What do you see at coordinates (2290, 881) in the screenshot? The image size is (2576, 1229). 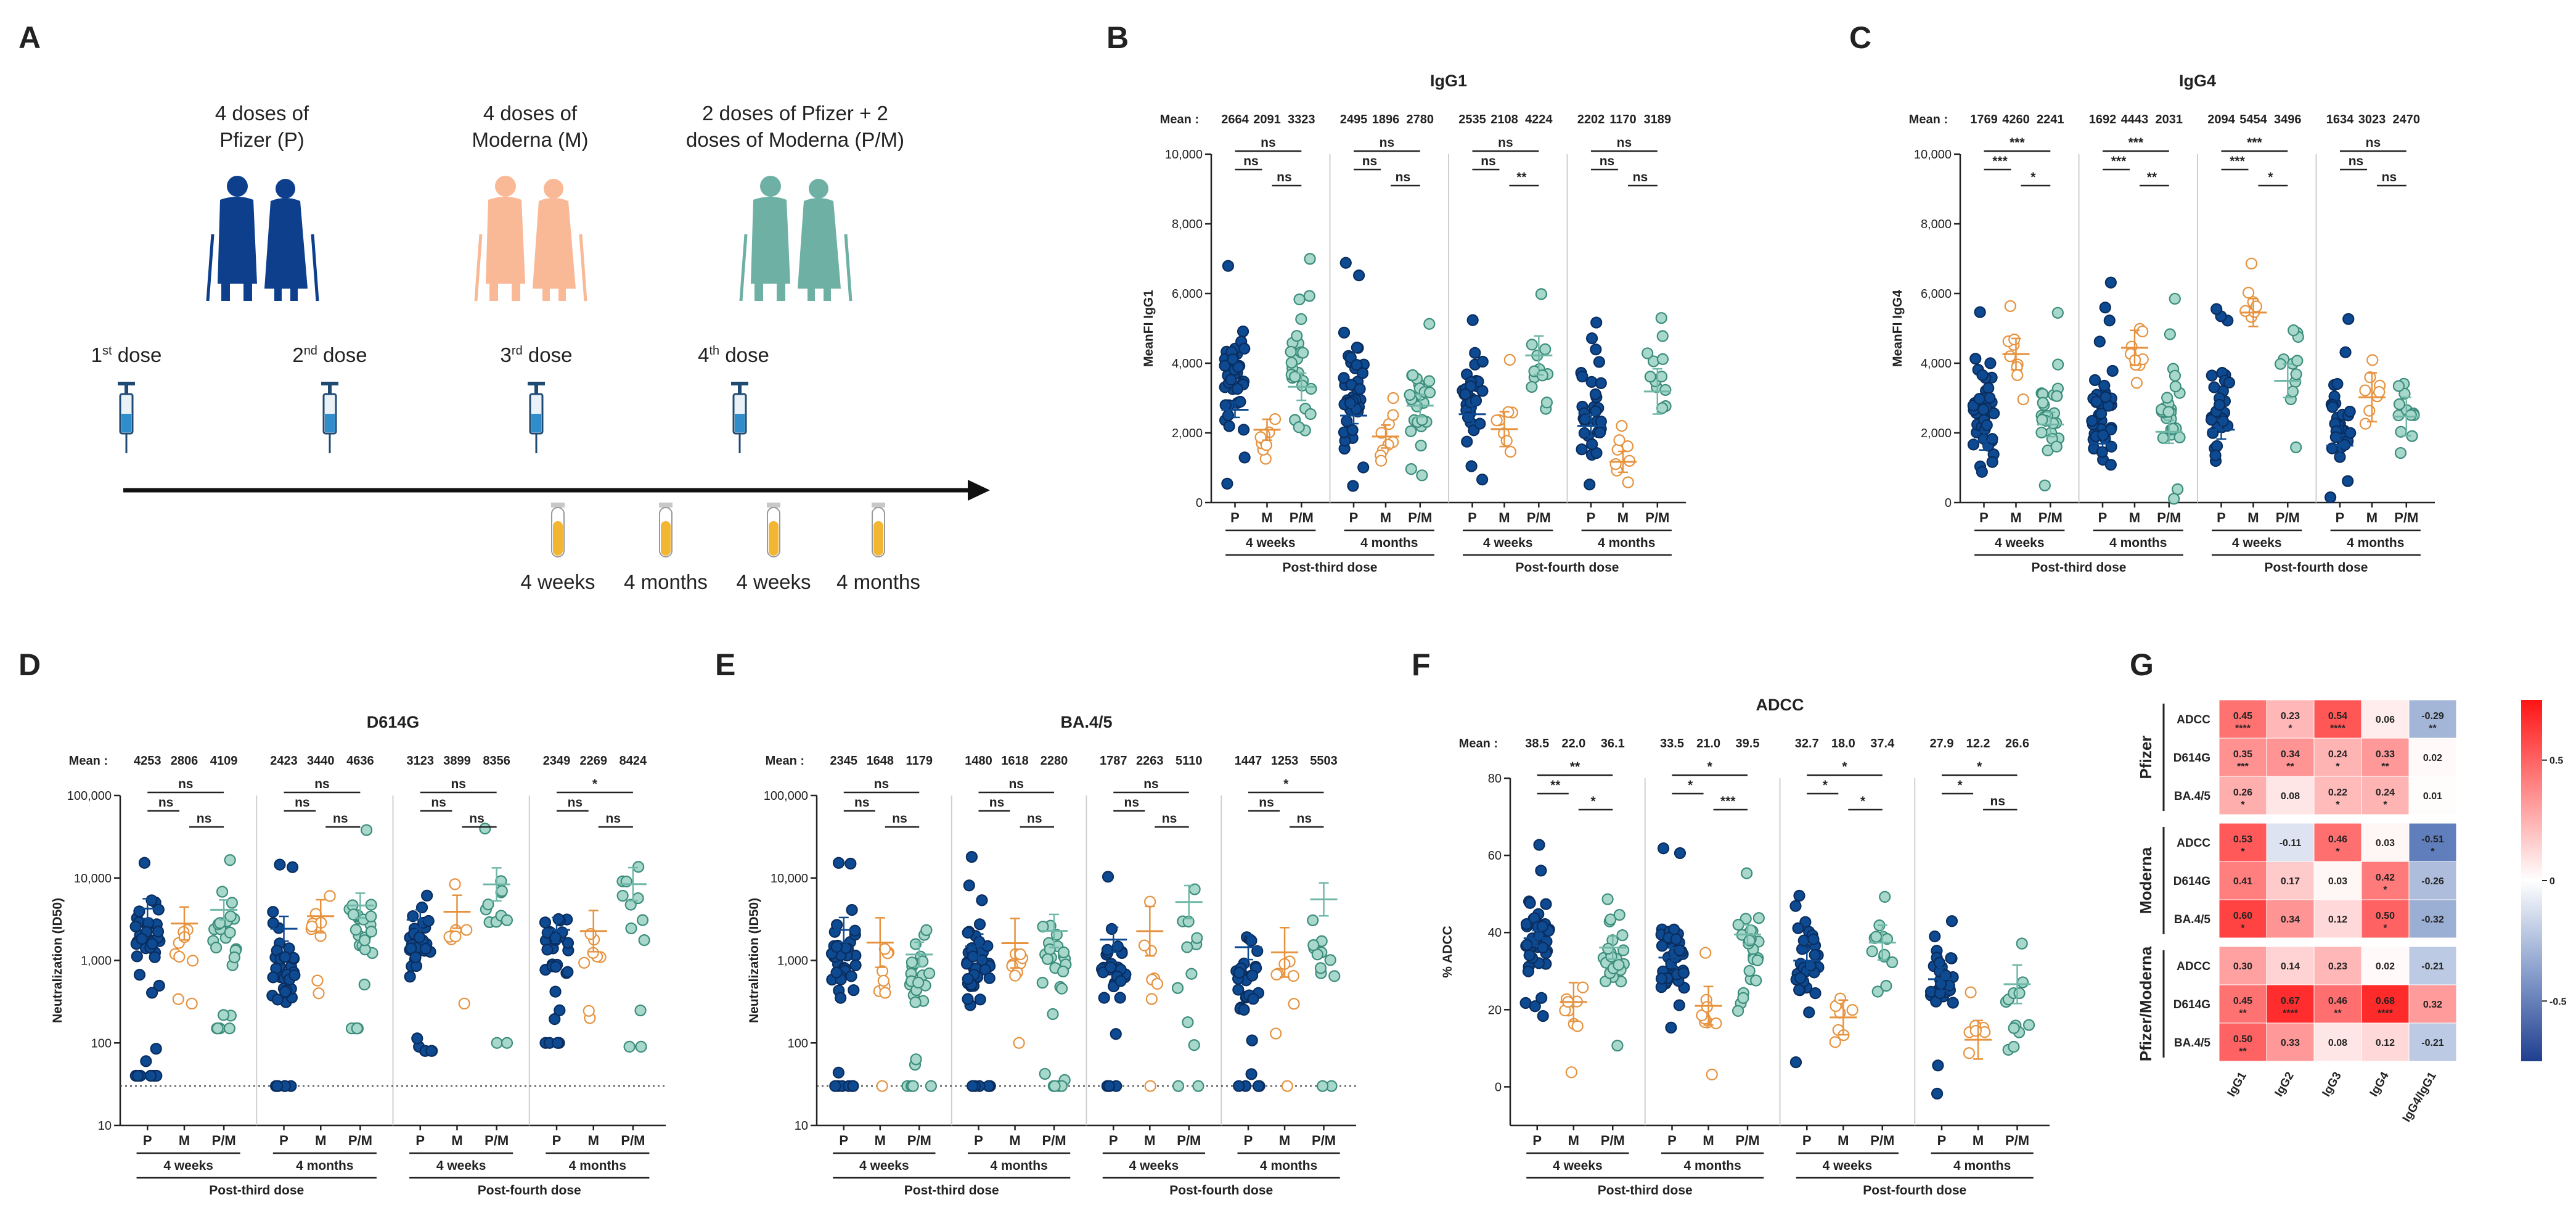 I see `heatmap-cell-value: 0.17` at bounding box center [2290, 881].